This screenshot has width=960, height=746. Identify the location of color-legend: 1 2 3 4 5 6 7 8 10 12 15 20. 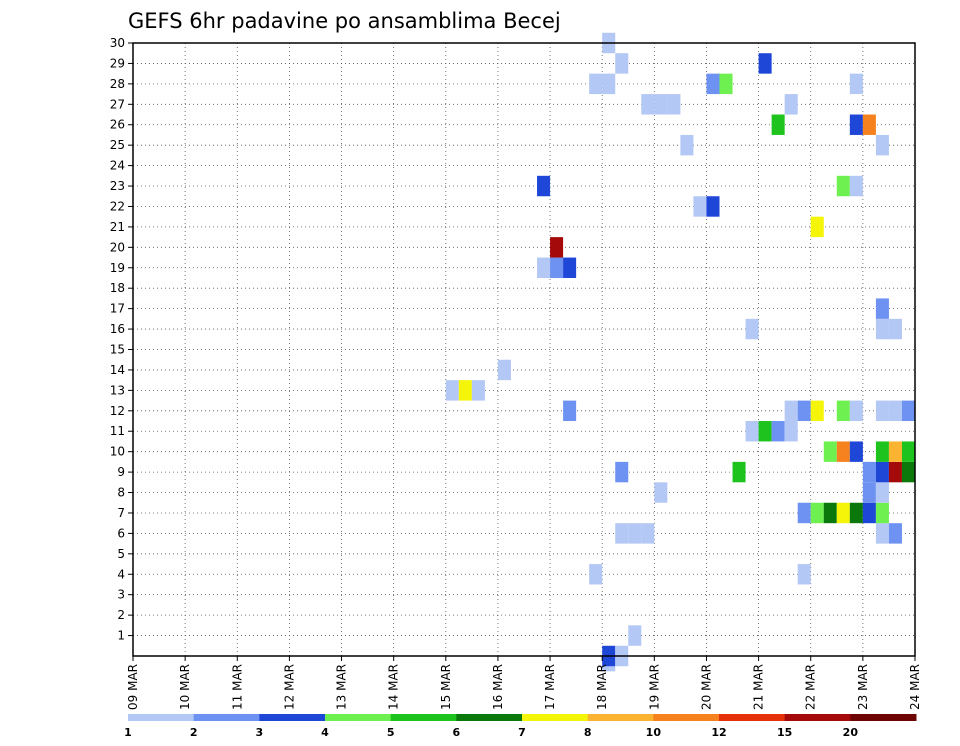
(520, 726).